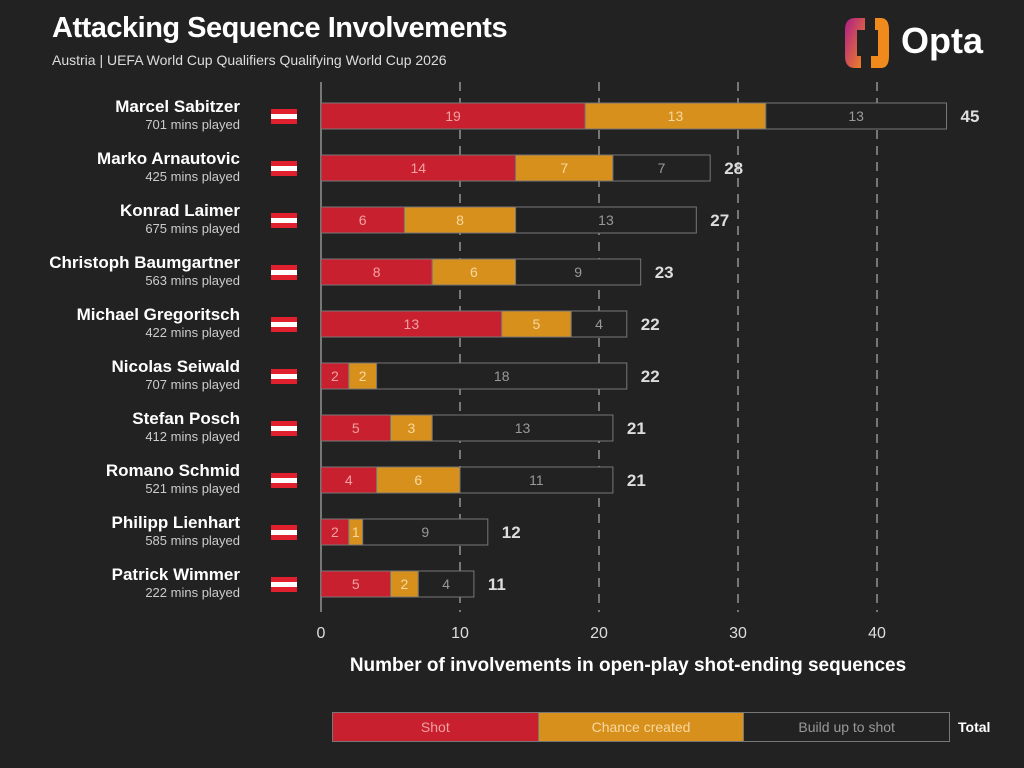 The image size is (1024, 768). What do you see at coordinates (176, 574) in the screenshot?
I see `player-name: Patrick Wimmer` at bounding box center [176, 574].